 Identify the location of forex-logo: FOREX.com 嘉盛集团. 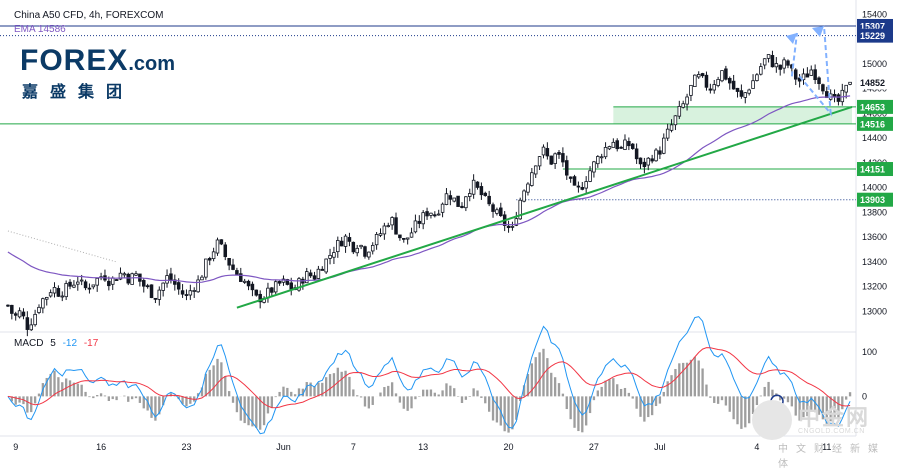
(97, 73).